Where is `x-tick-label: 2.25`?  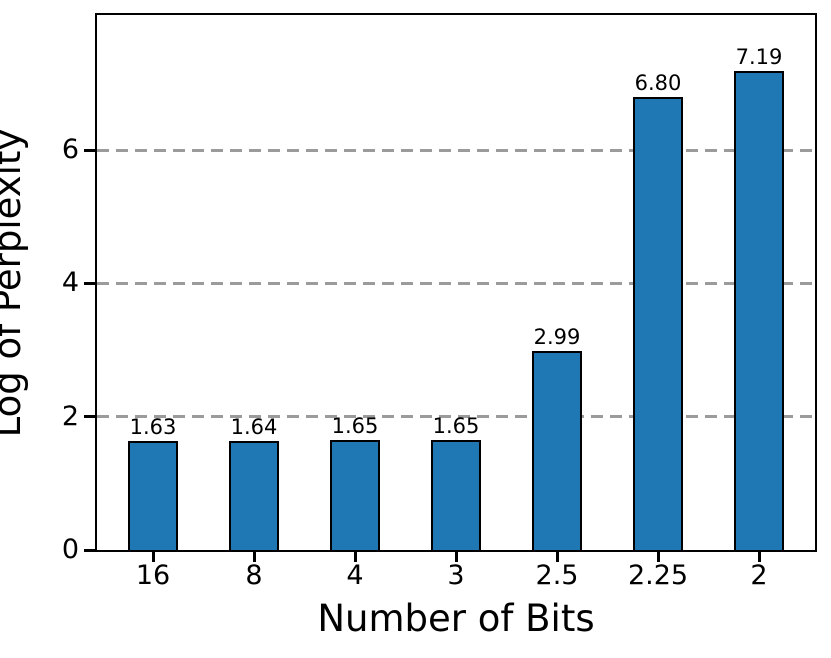
x-tick-label: 2.25 is located at coordinates (658, 575).